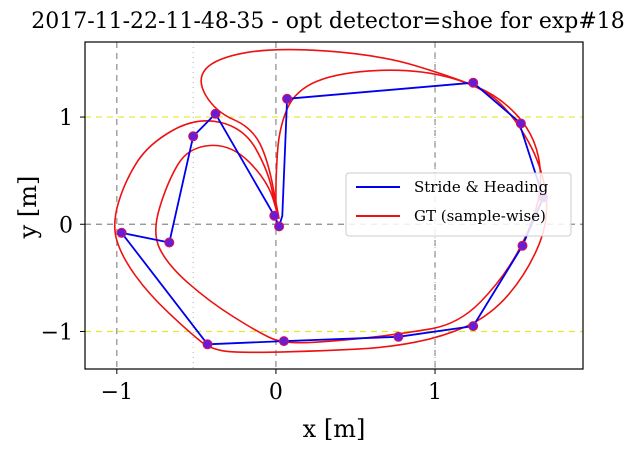 This screenshot has height=456, width=640. Describe the element at coordinates (480, 216) in the screenshot. I see `legend-gt-label: GT (sample-wise)` at that location.